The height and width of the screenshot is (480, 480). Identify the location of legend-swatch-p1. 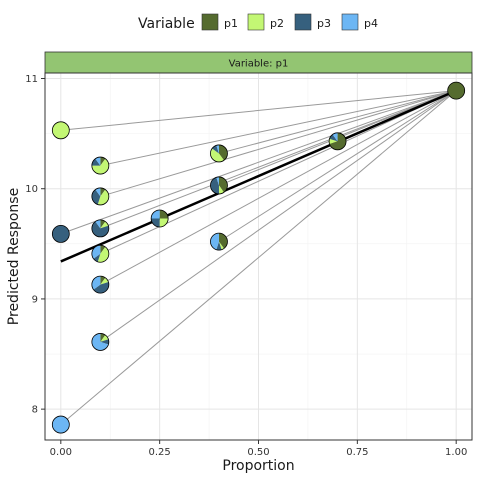
(210, 22).